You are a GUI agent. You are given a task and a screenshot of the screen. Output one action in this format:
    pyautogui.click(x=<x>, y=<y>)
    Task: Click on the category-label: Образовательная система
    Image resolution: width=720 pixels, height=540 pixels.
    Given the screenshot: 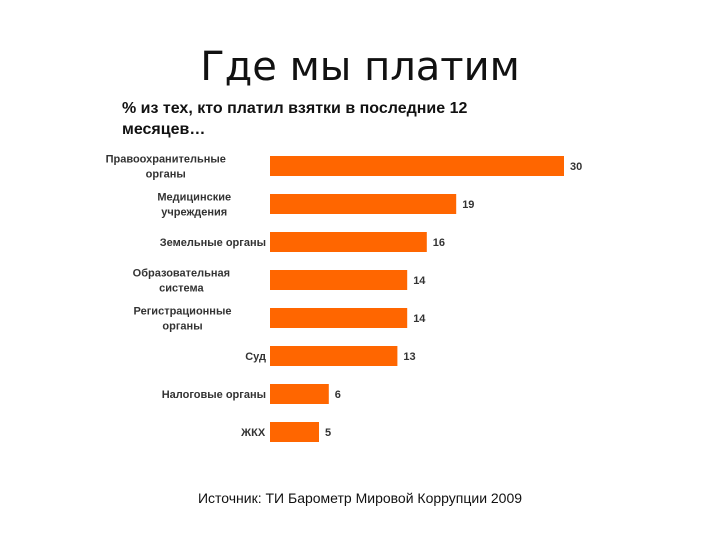 What is the action you would take?
    pyautogui.click(x=181, y=281)
    